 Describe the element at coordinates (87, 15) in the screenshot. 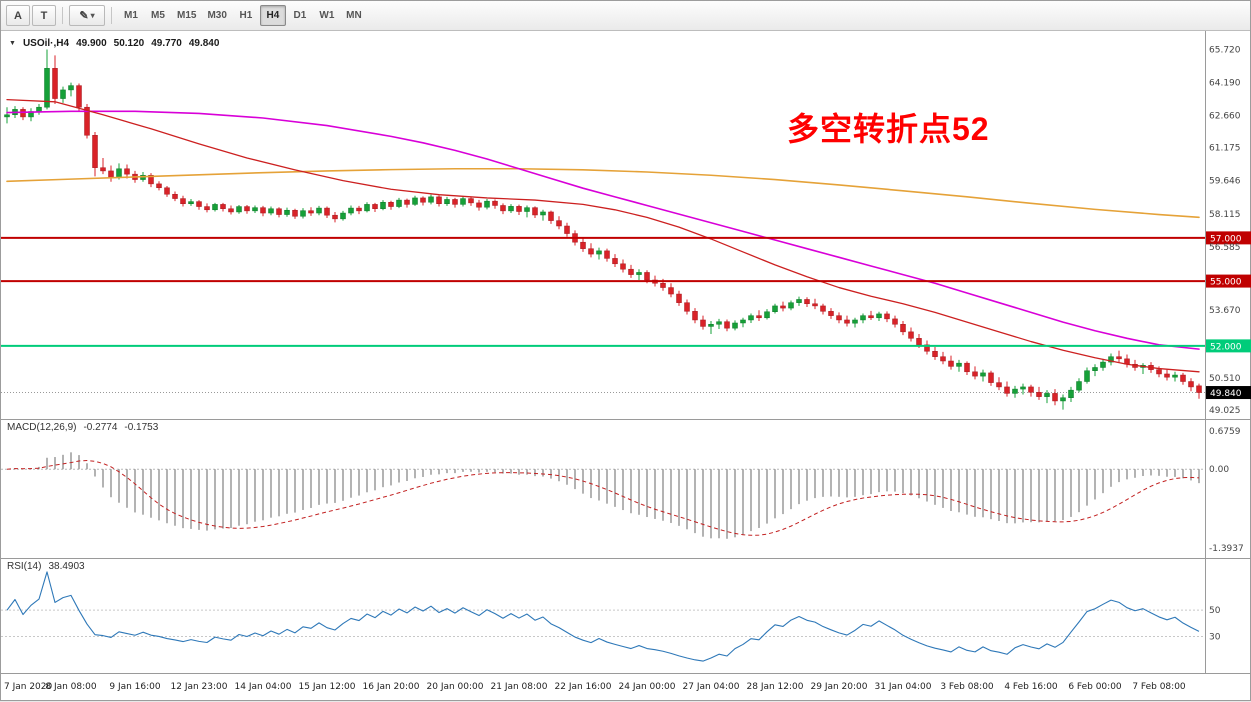

I see `draw-tool-dropdown: ✎ ▾` at that location.